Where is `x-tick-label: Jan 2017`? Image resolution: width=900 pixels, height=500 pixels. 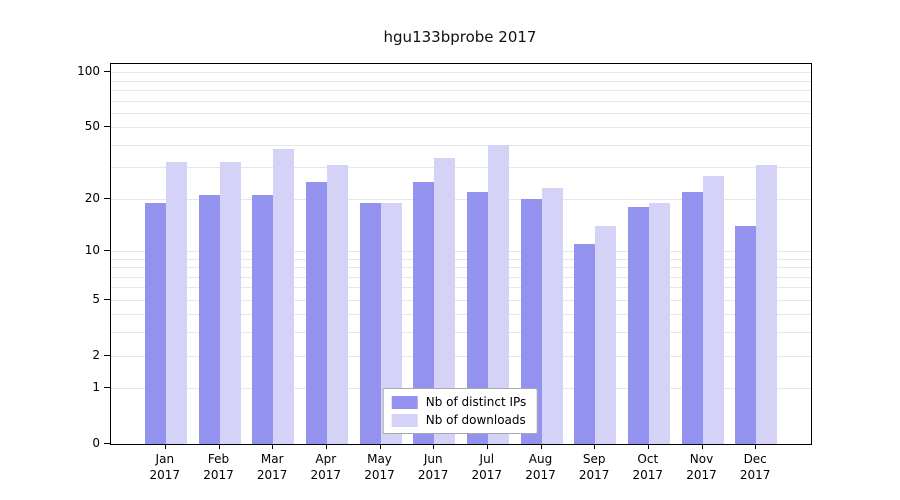 x-tick-label: Jan 2017 is located at coordinates (165, 467).